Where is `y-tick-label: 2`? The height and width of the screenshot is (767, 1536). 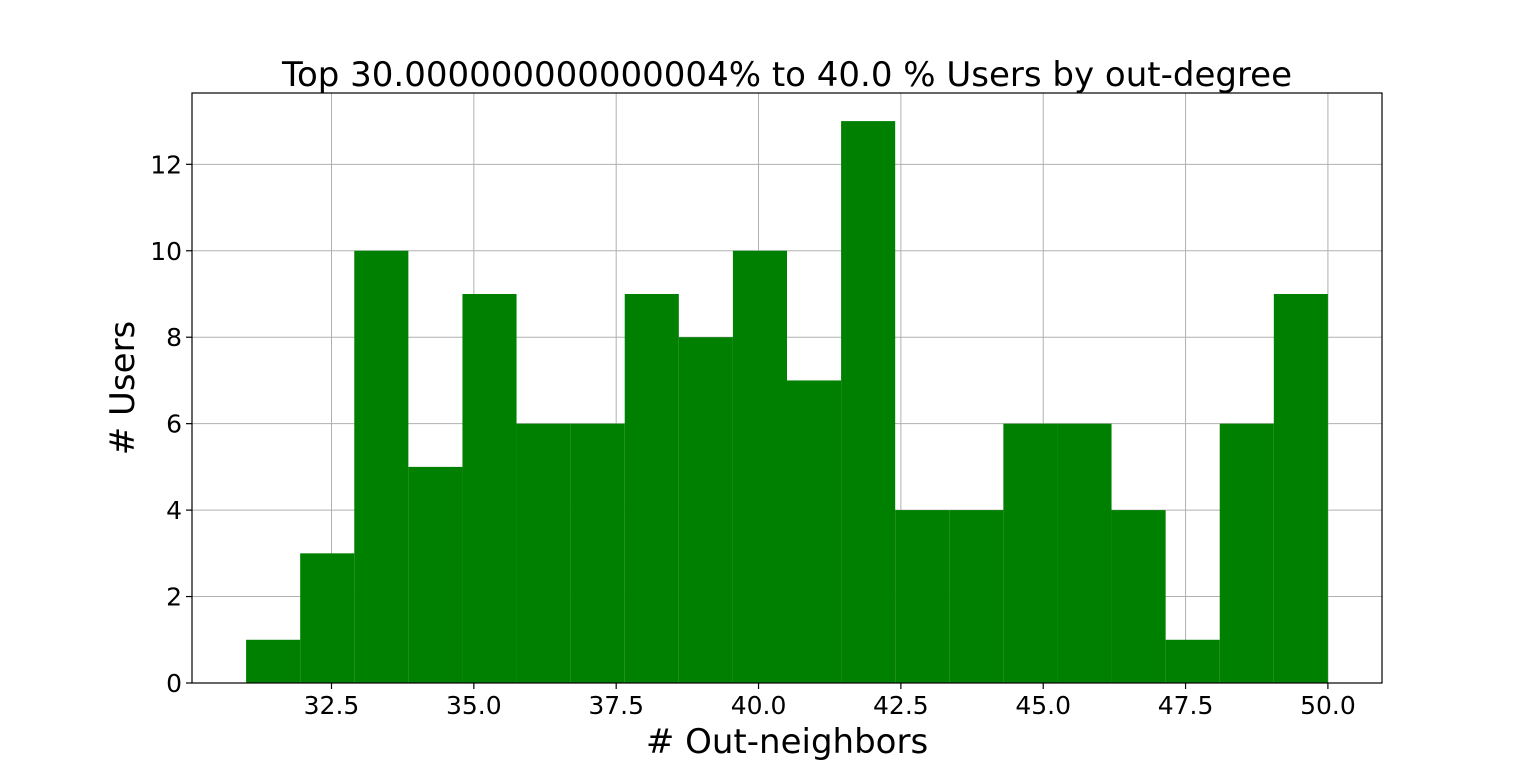 y-tick-label: 2 is located at coordinates (174, 597).